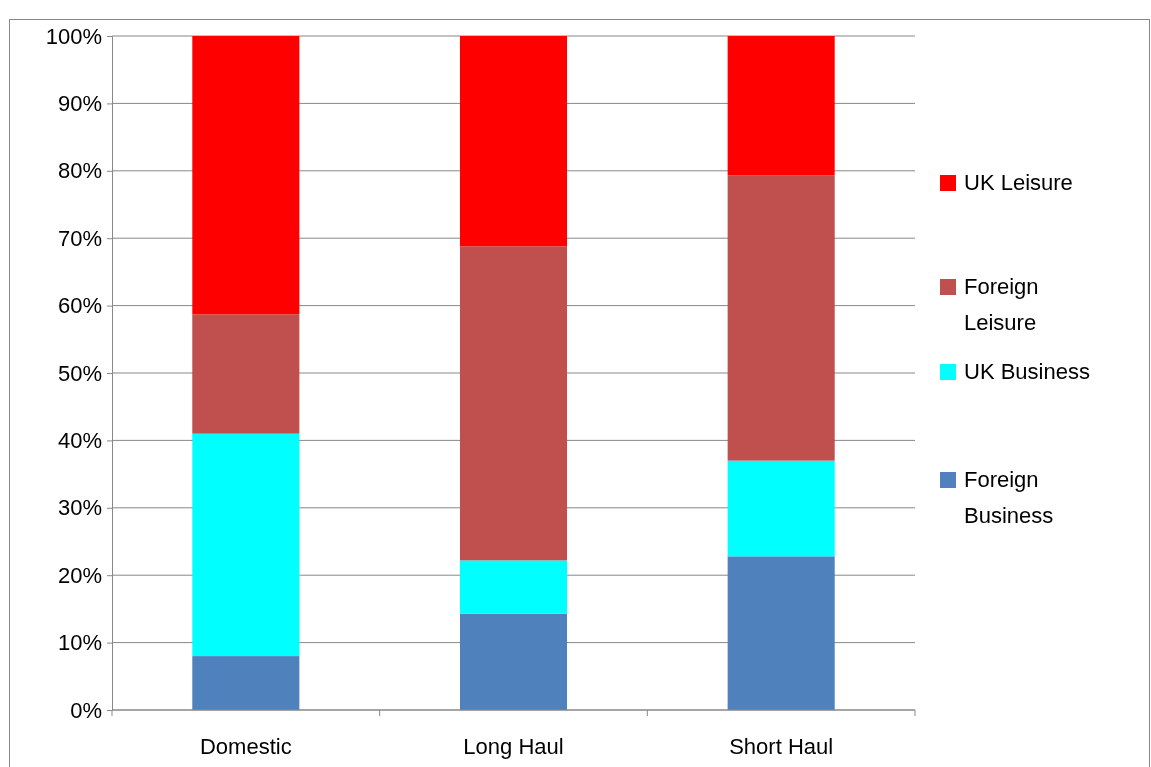  I want to click on y-tick-label: 60%, so click(79, 306).